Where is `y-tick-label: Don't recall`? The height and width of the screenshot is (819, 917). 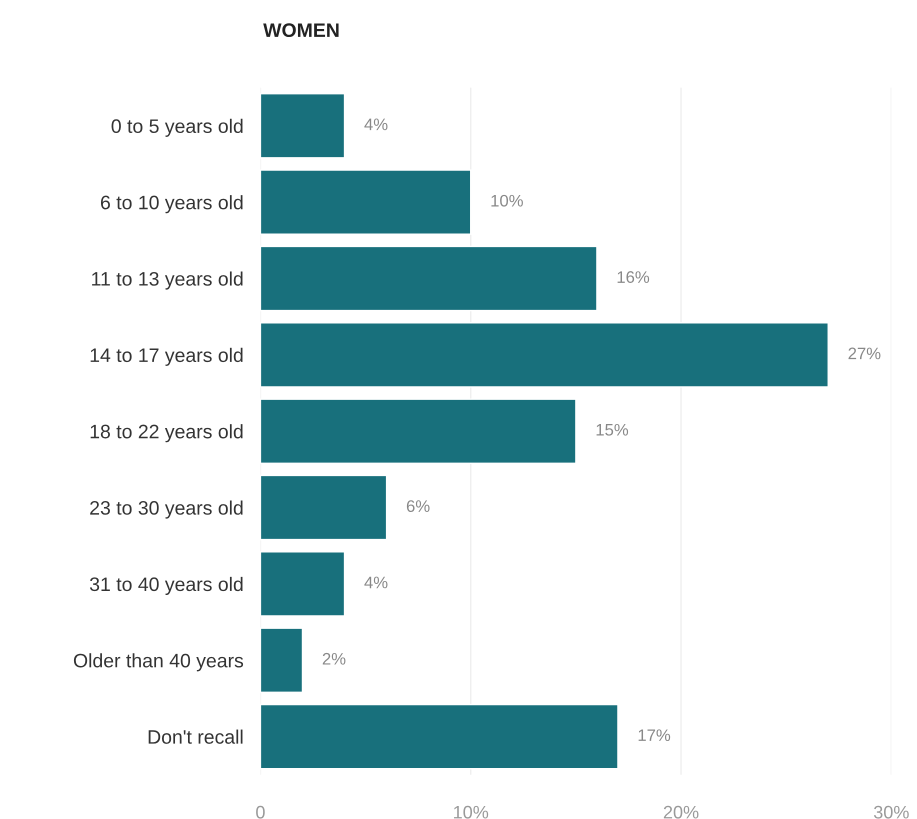 y-tick-label: Don't recall is located at coordinates (195, 737).